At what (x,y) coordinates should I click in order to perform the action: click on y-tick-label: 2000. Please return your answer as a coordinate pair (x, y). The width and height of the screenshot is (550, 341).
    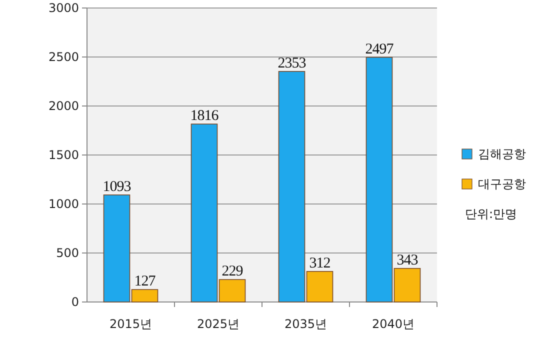
    Looking at the image, I should click on (63, 106).